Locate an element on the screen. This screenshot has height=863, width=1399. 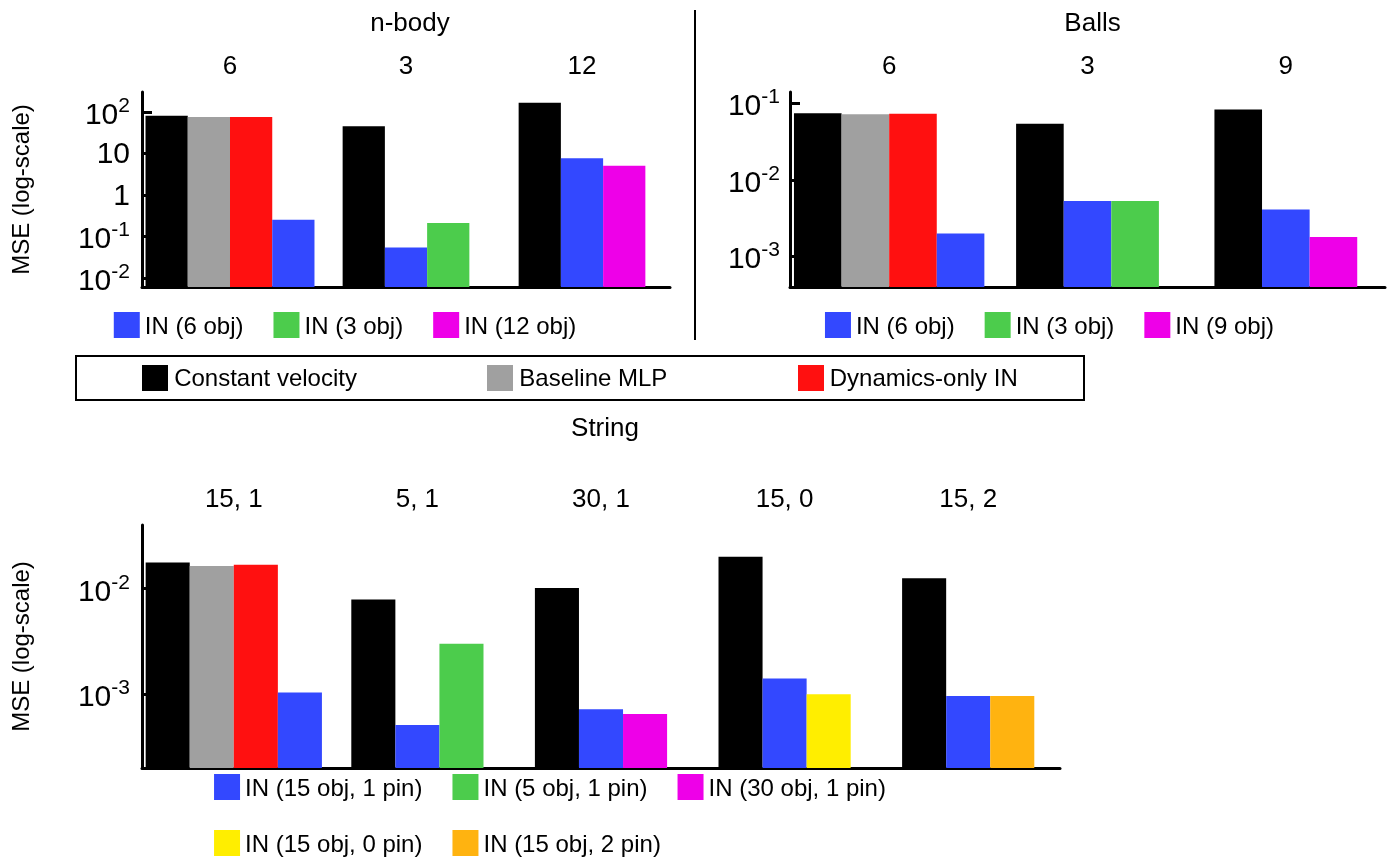
y-tick-label: 1 is located at coordinates (121, 194).